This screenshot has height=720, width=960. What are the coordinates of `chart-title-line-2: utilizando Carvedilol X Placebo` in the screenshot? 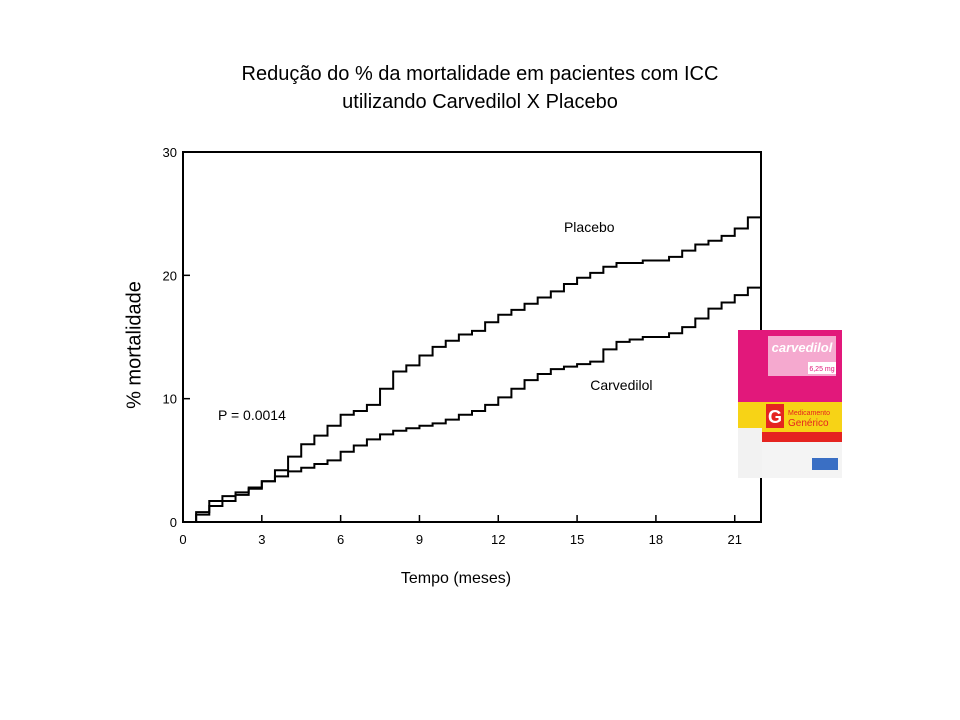 It's located at (480, 102).